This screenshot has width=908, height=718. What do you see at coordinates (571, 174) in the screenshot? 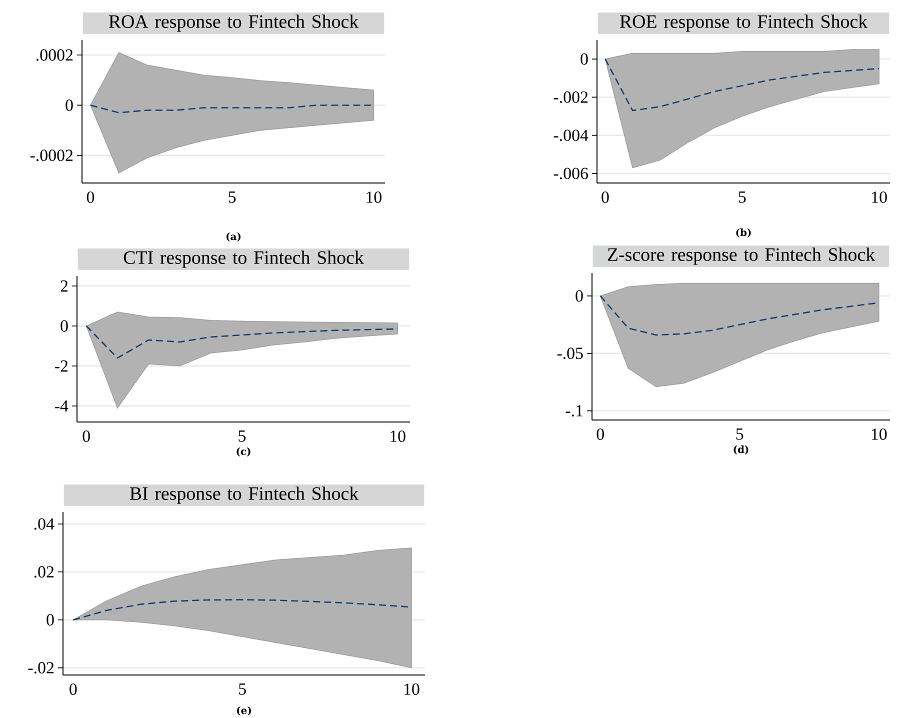
I see `y-tick-label: -.006` at bounding box center [571, 174].